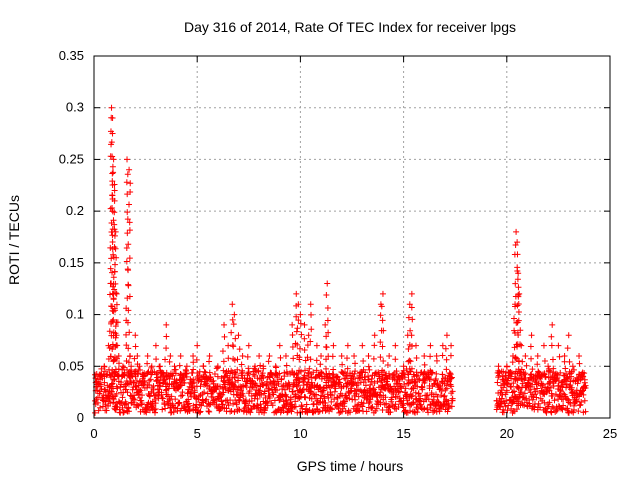  I want to click on y-tick-label: 0.15, so click(71, 262).